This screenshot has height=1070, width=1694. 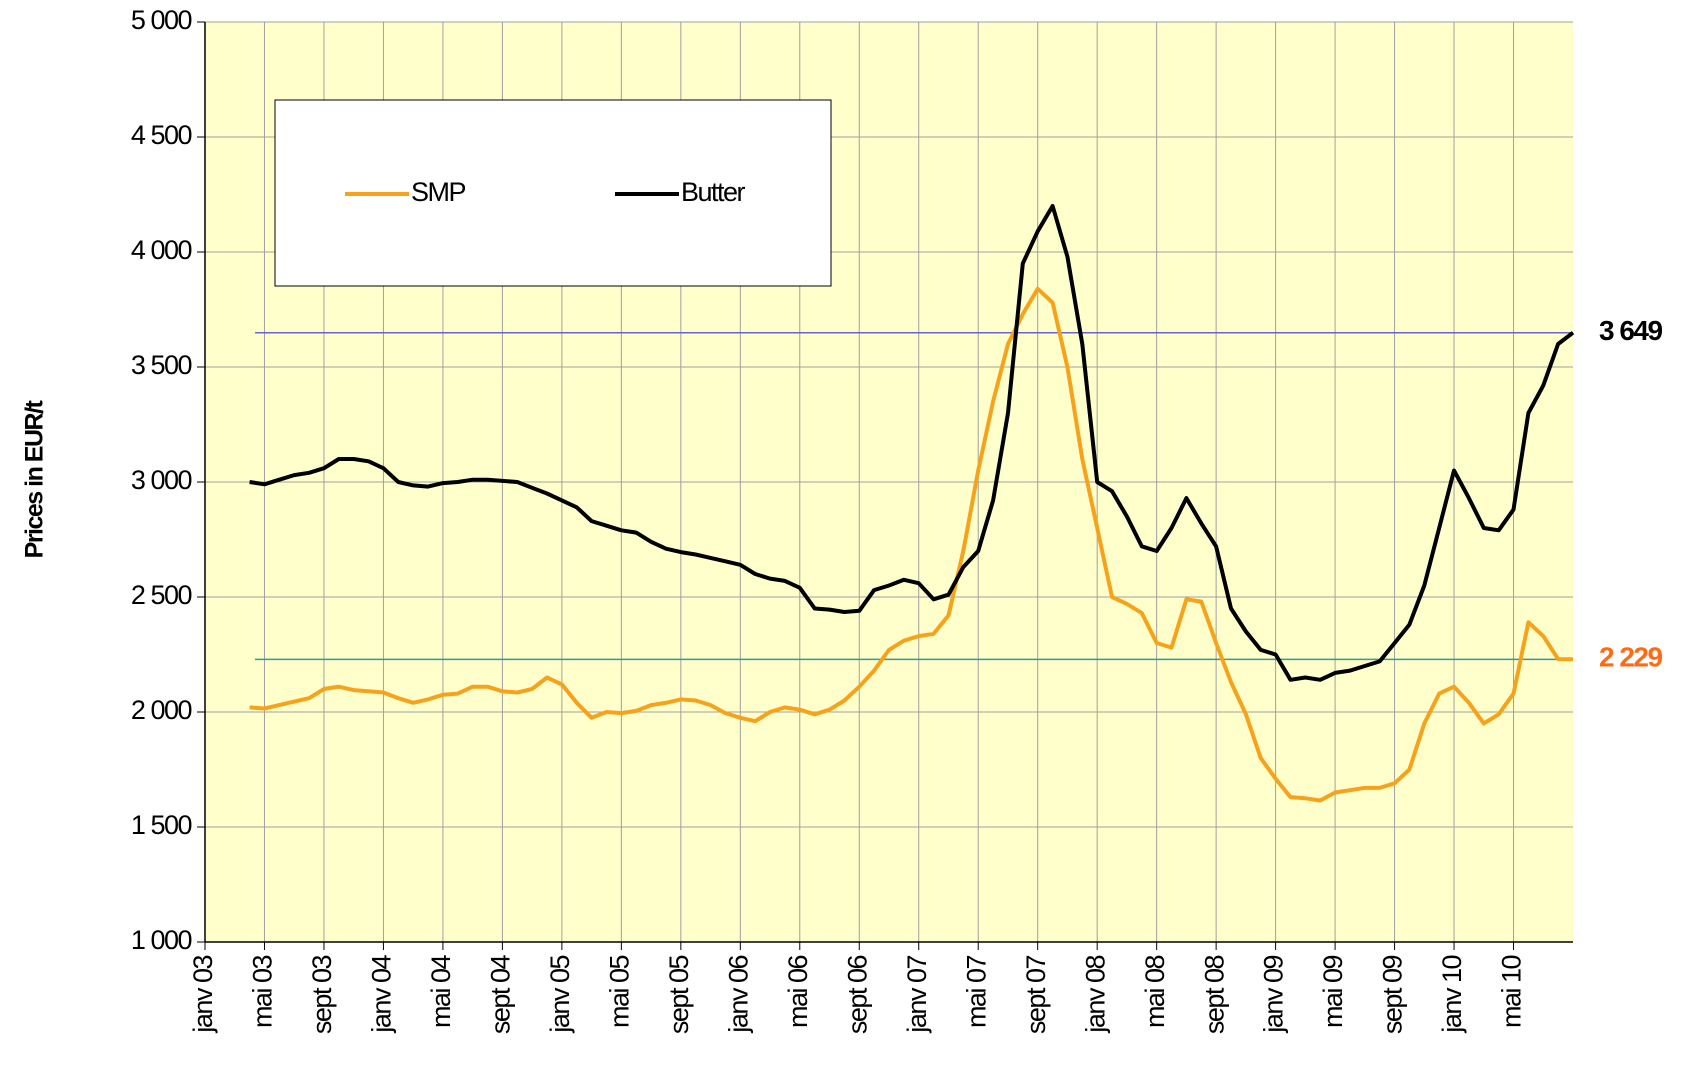 I want to click on y-tick-label: 1 500, so click(x=161, y=825).